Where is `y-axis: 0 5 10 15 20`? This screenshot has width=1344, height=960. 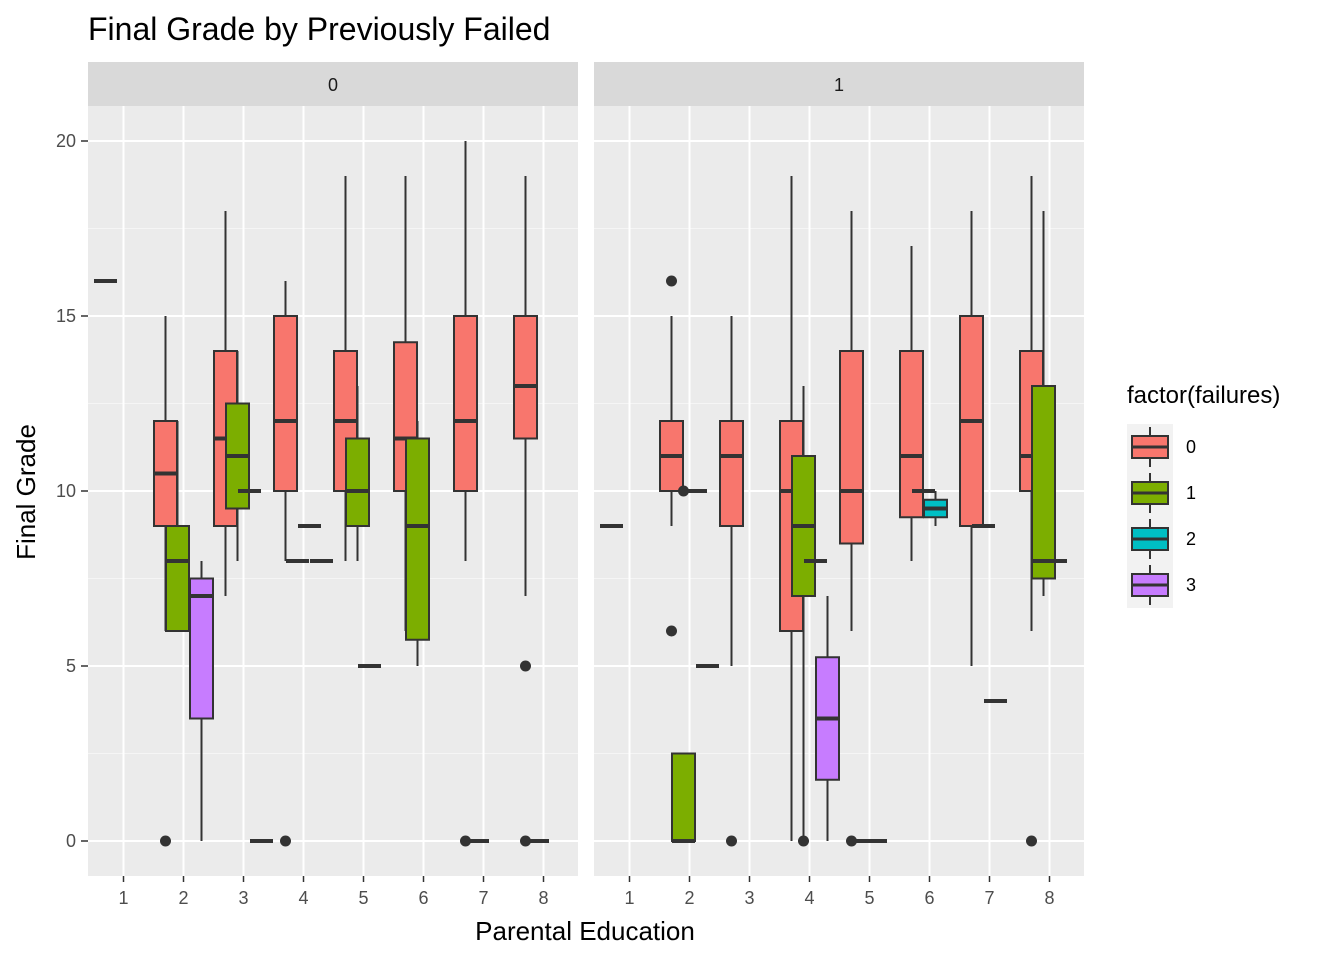
y-axis: 0 5 10 15 20 is located at coordinates (72, 491).